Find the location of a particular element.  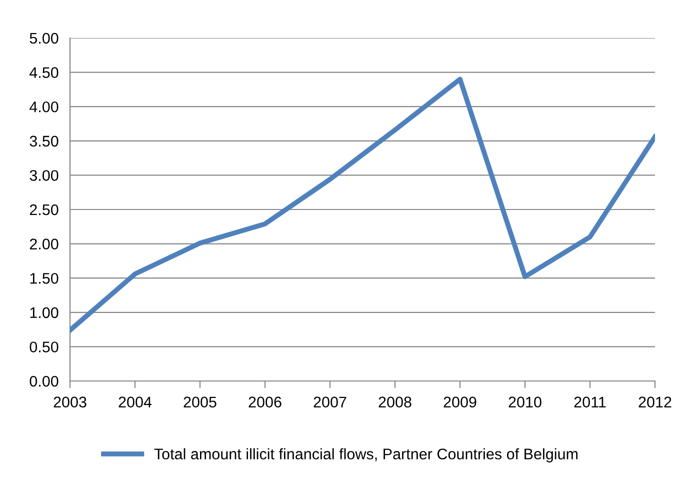

x-tick-label: 2012 is located at coordinates (655, 402).